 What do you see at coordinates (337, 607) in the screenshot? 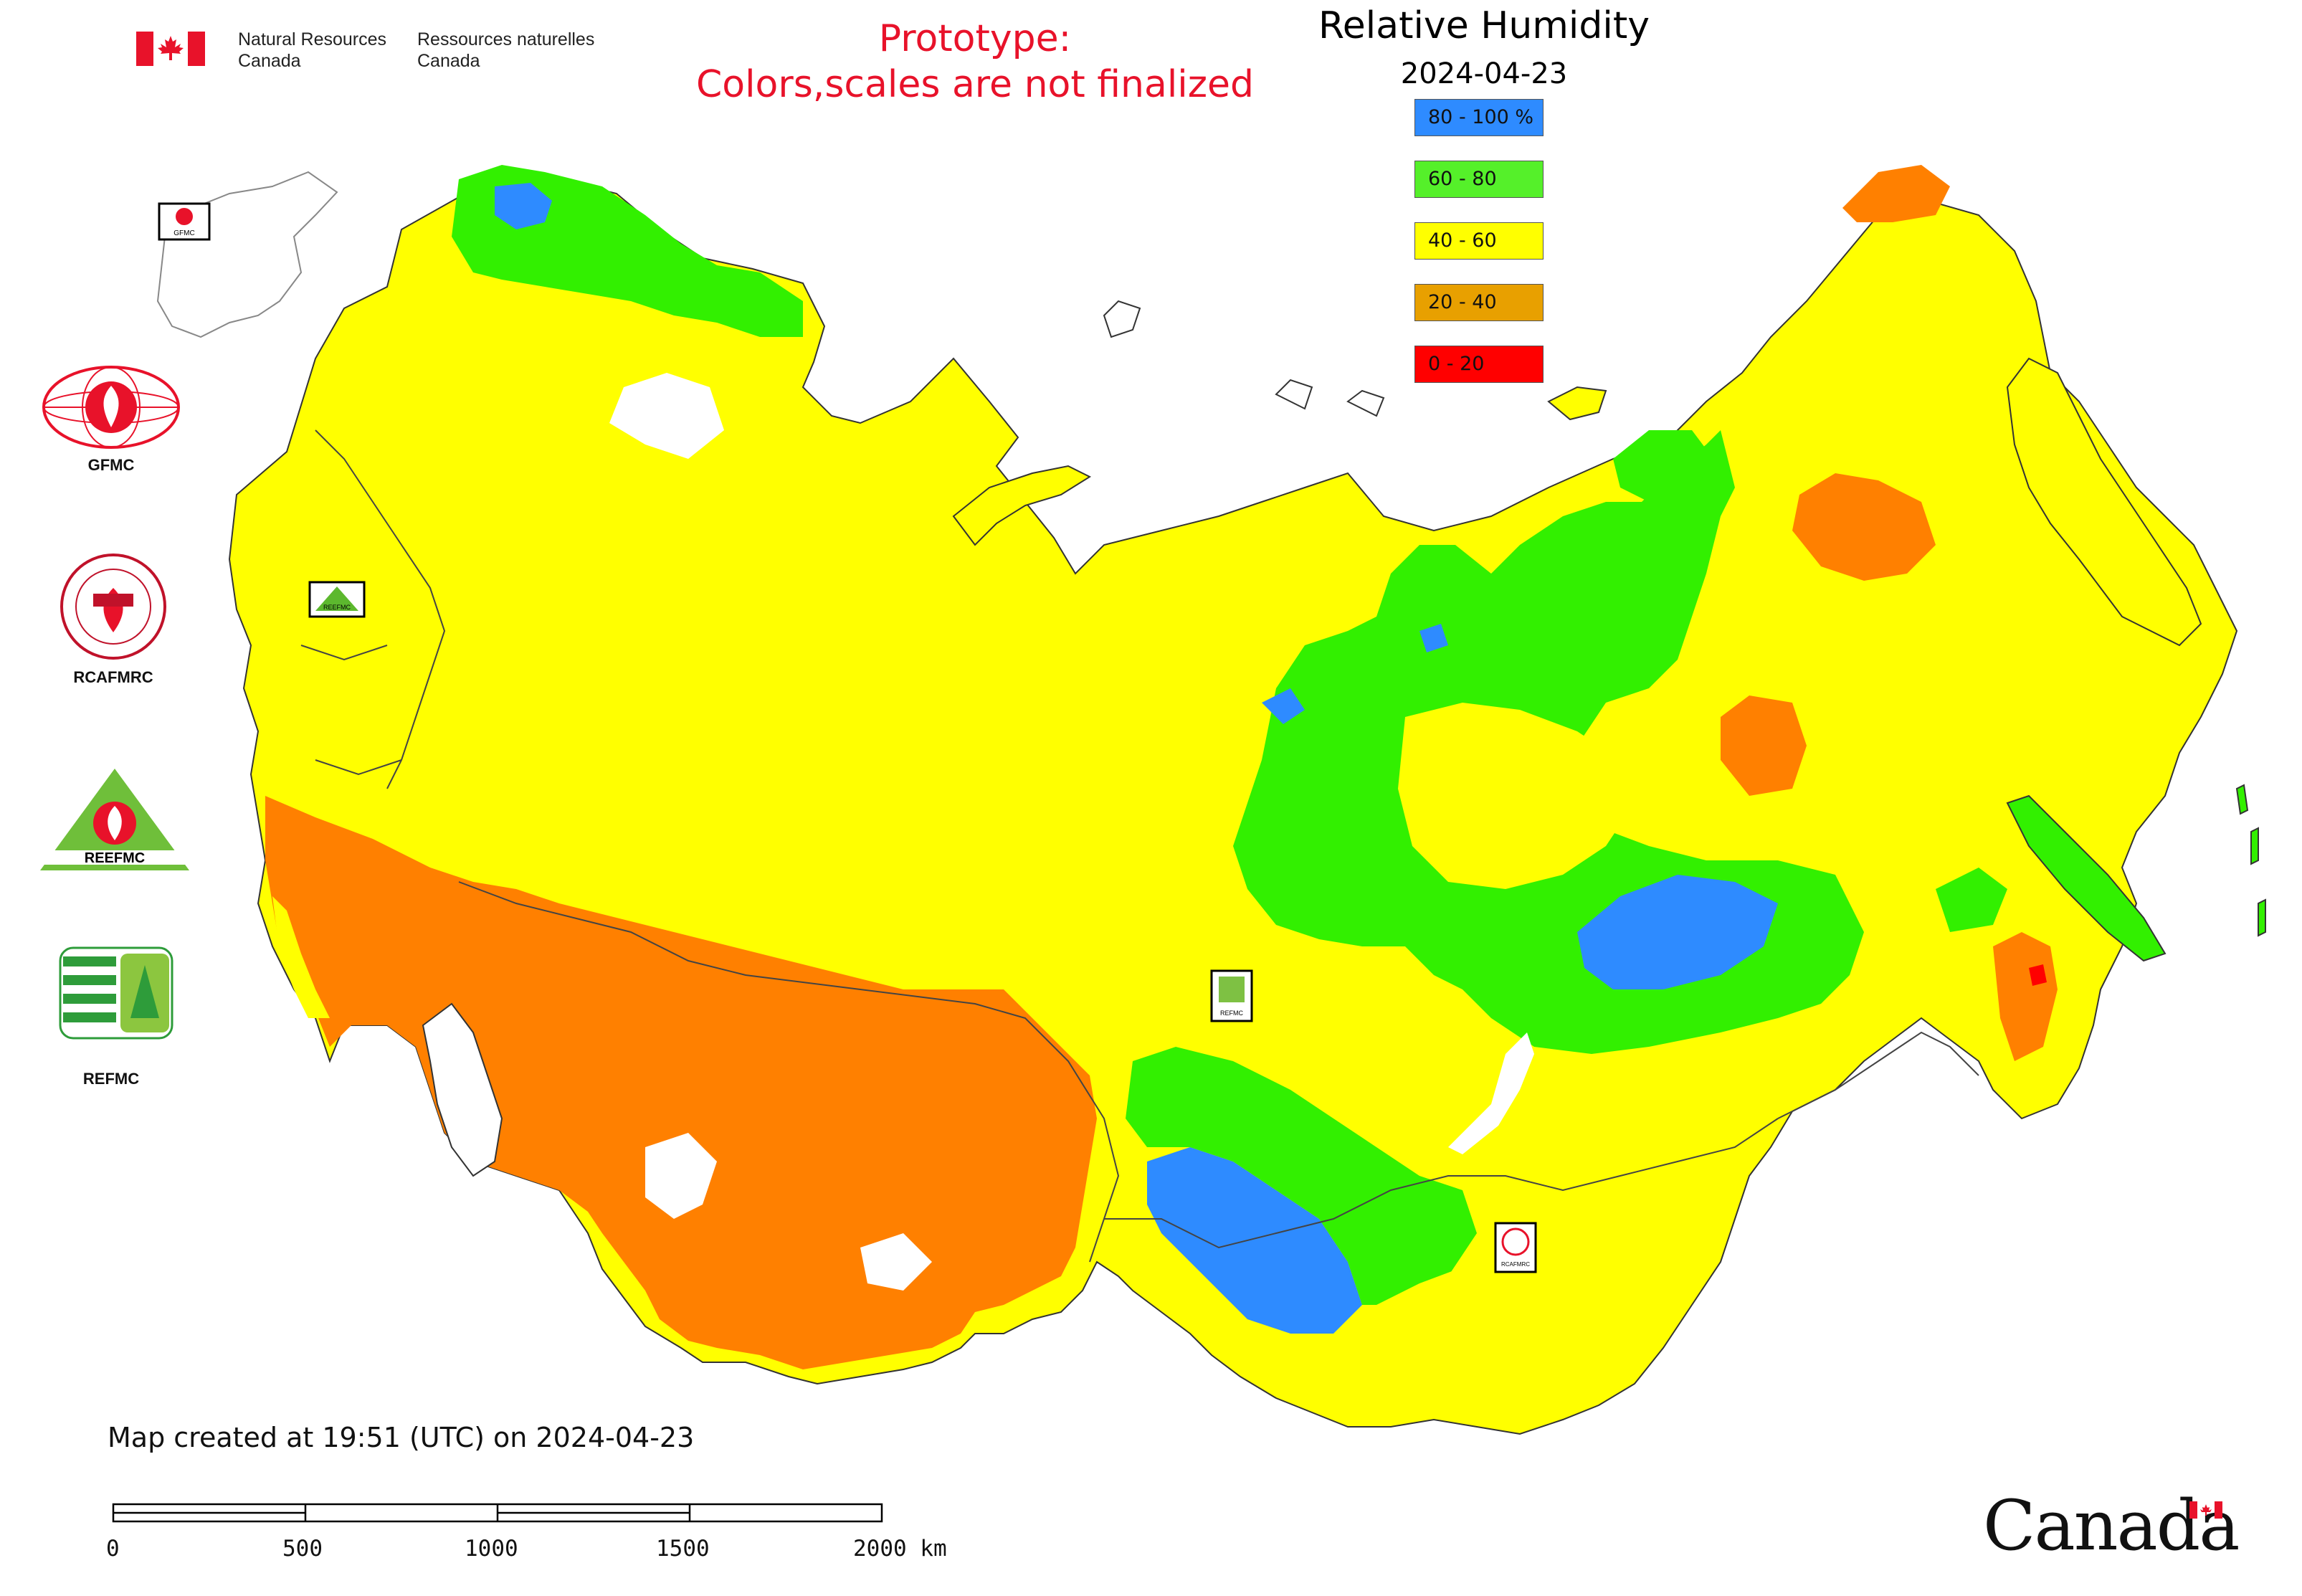
I see `marker-reefmc-label: REEFMC` at bounding box center [337, 607].